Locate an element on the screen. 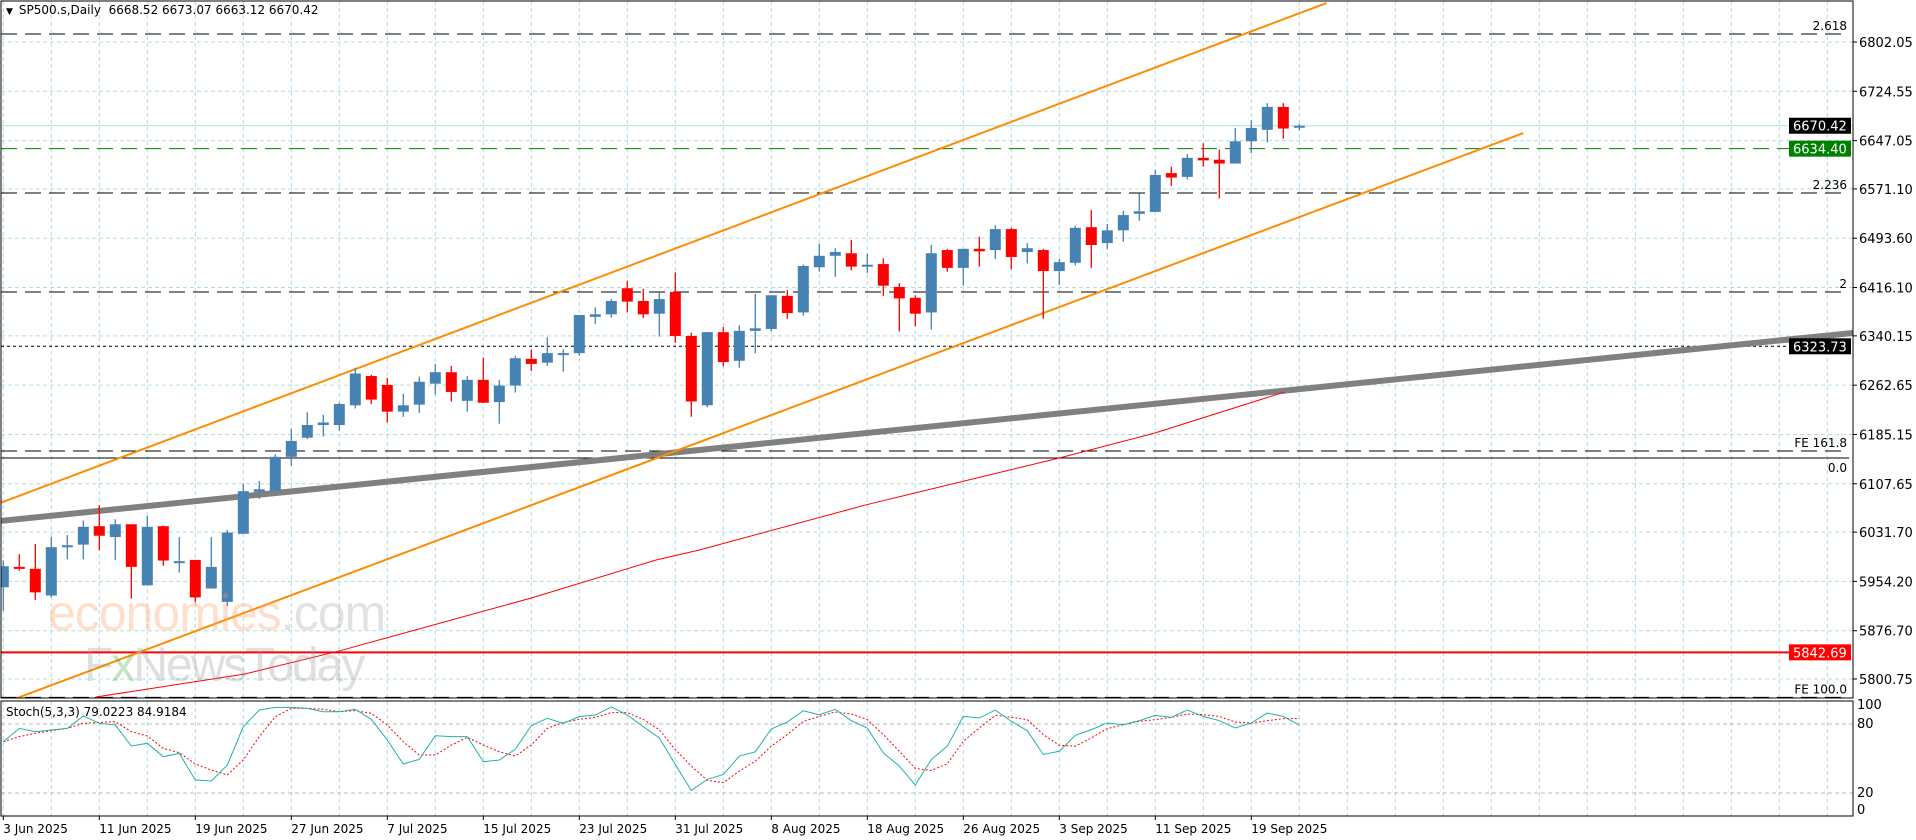 The height and width of the screenshot is (840, 1916). stoch-axis-label: 0 is located at coordinates (1861, 810).